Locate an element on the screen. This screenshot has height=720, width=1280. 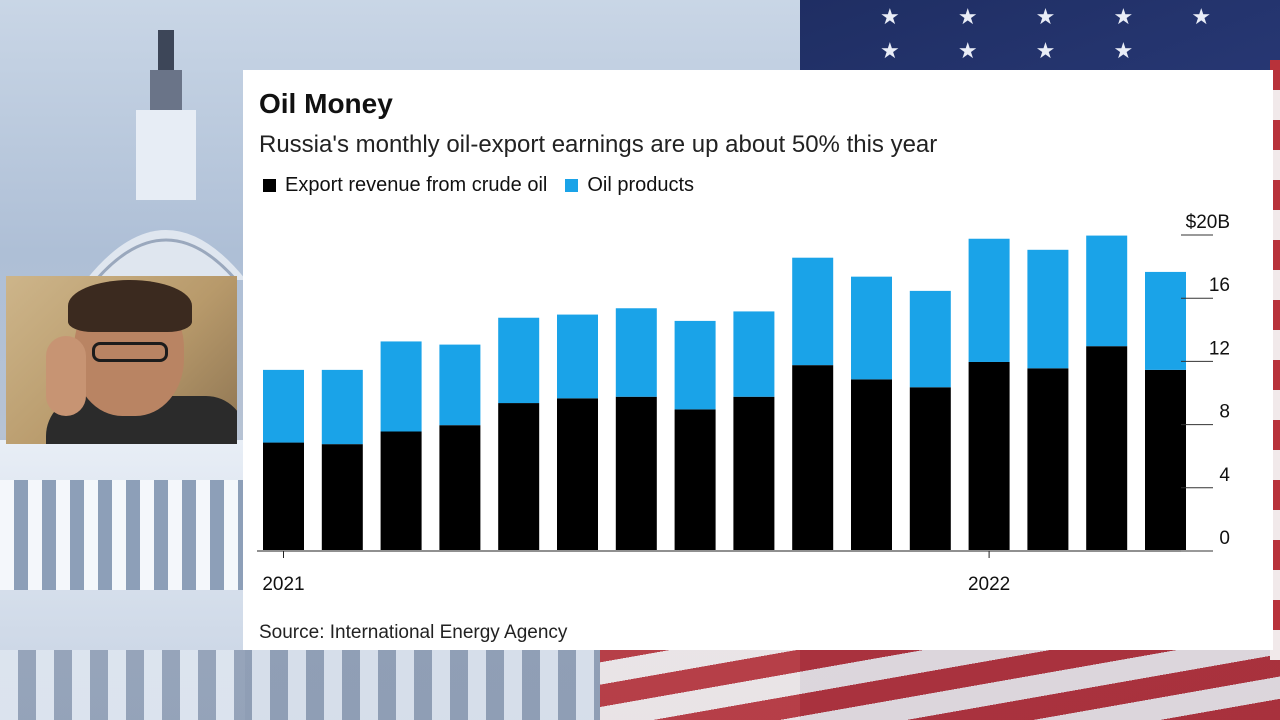
legend-item-crude: Export revenue from crude oil is located at coordinates (405, 185).